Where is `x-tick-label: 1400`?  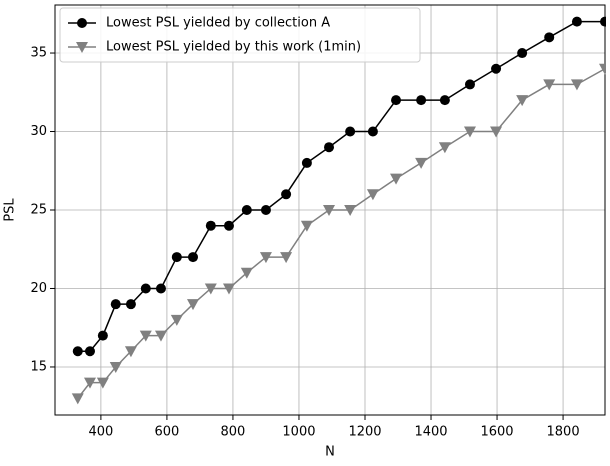 x-tick-label: 1400 is located at coordinates (430, 432).